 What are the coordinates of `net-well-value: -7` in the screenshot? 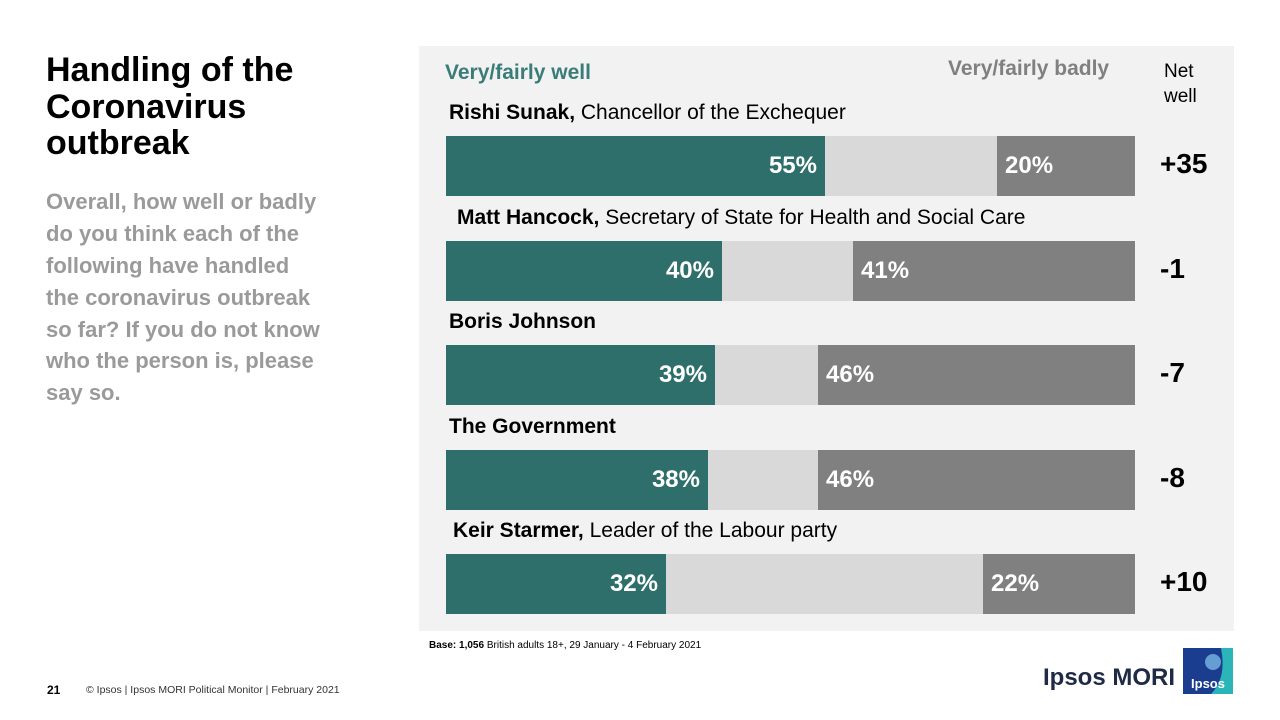 It's located at (1172, 372).